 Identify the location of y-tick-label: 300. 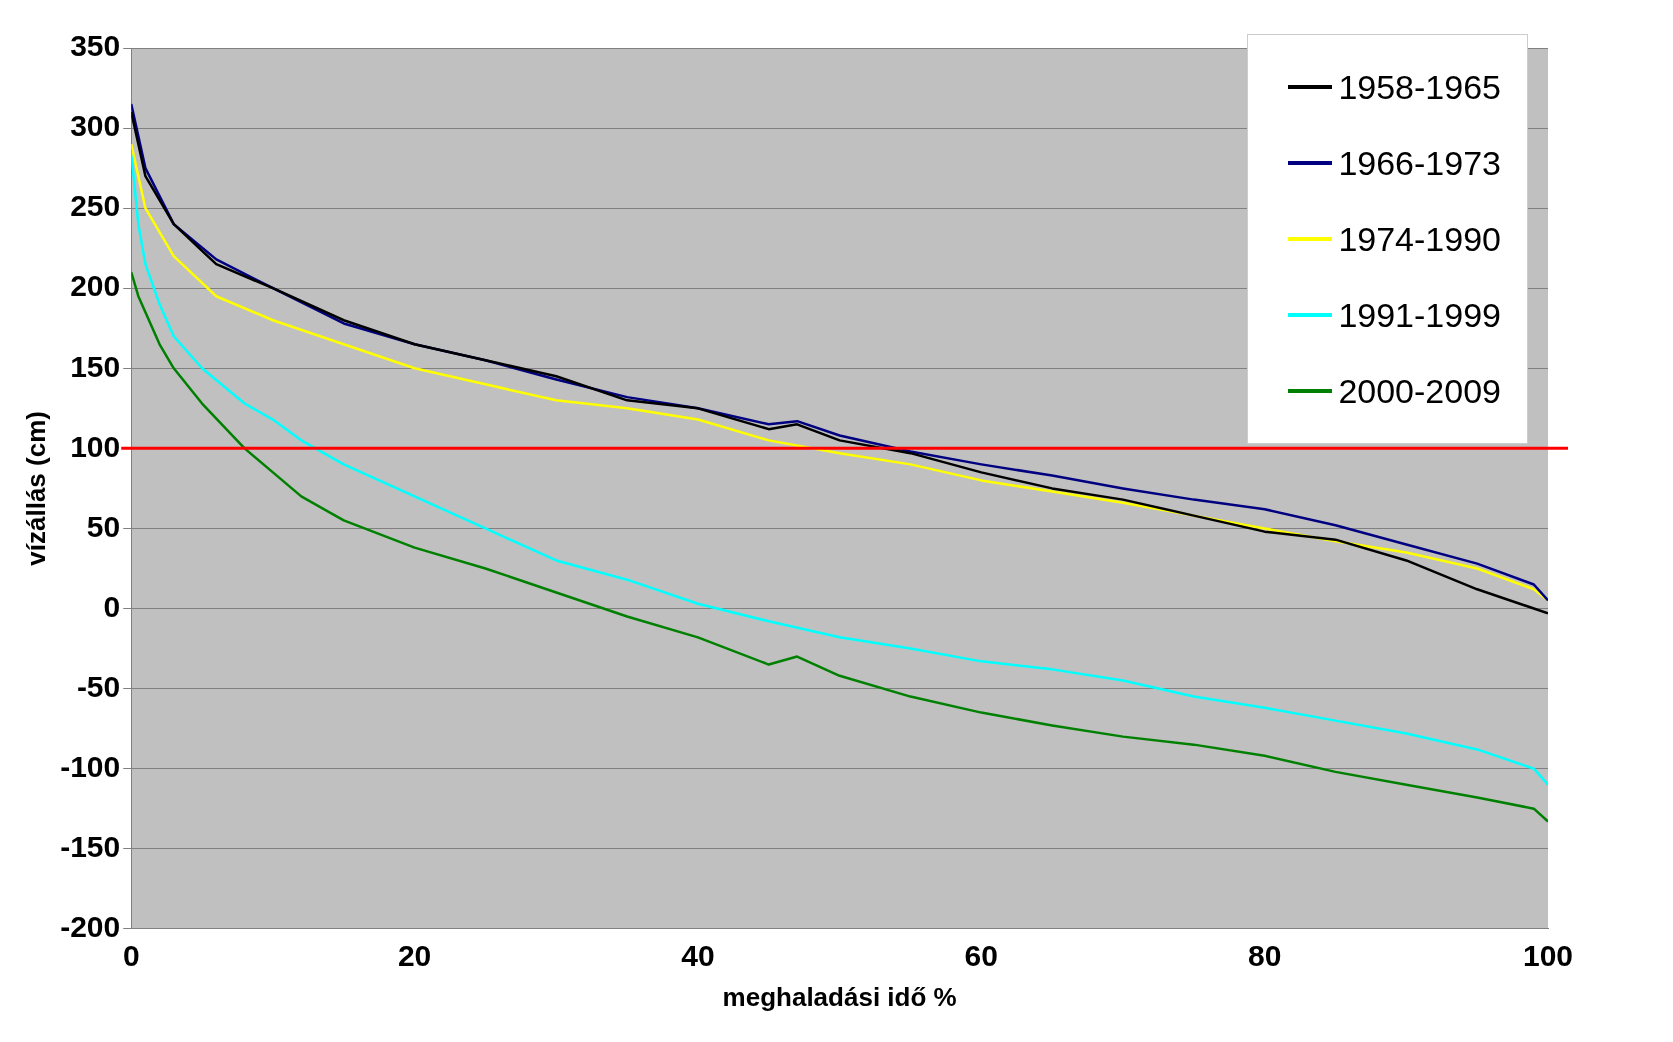
(95, 126).